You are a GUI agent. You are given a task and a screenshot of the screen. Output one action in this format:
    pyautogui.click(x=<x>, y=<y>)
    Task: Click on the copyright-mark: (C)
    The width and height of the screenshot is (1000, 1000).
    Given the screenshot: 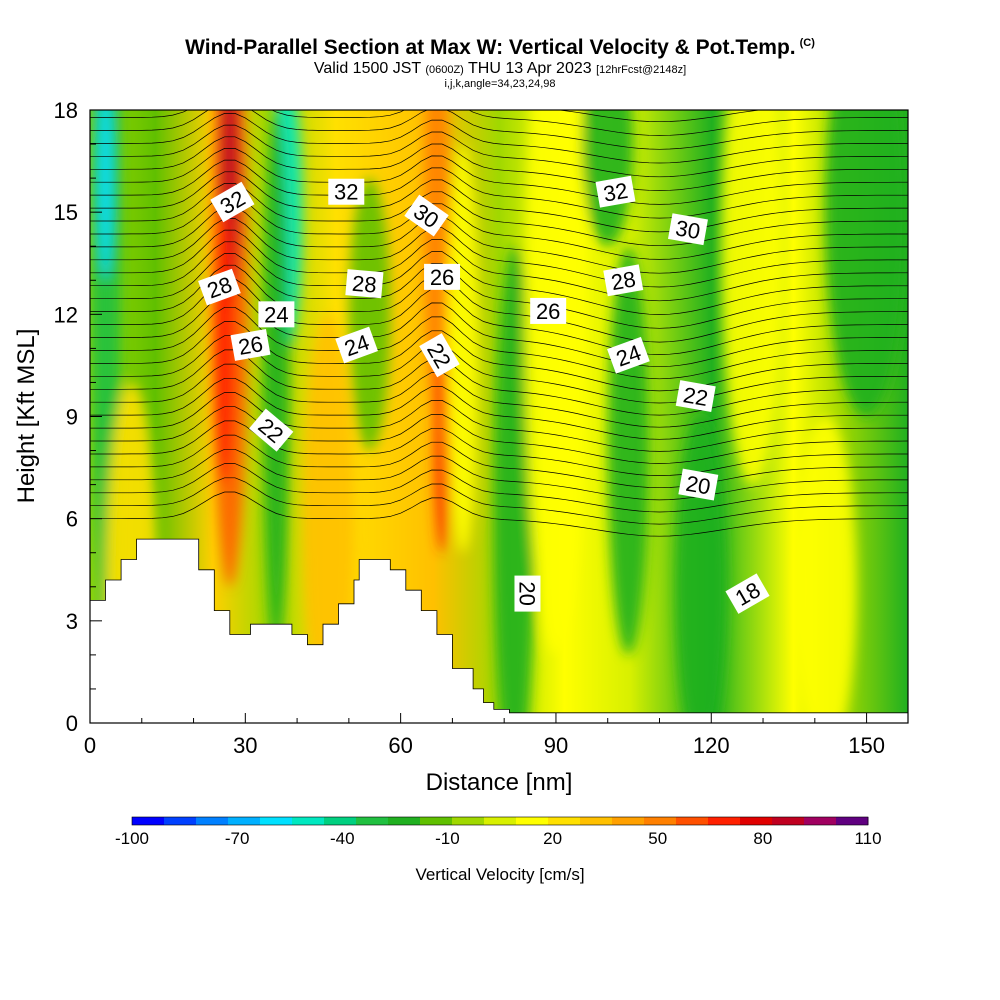 What is the action you would take?
    pyautogui.click(x=807, y=43)
    